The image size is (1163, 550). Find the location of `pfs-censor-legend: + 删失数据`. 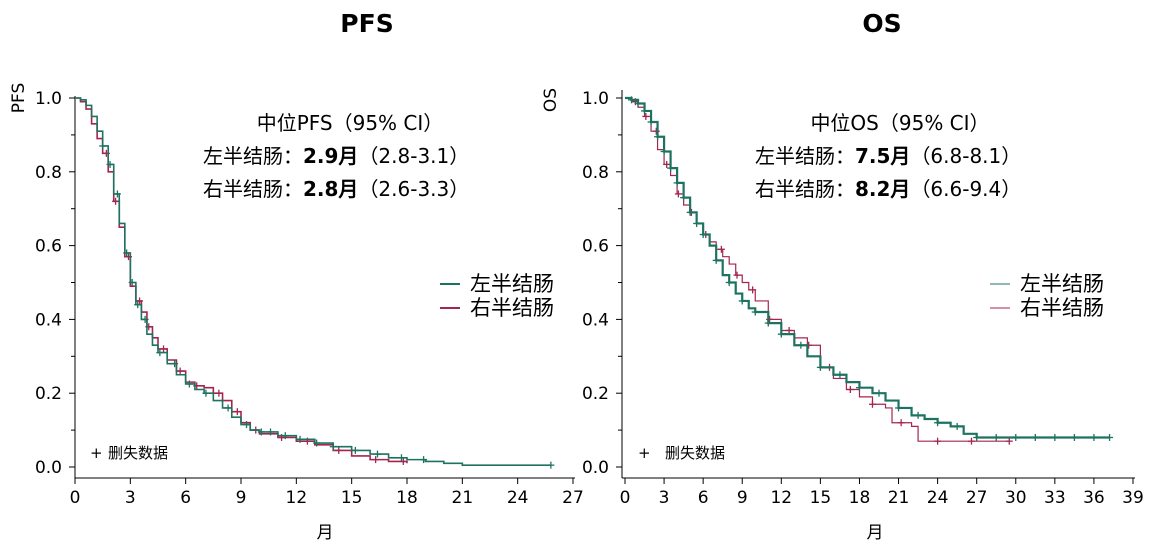

pfs-censor-legend: + 删失数据 is located at coordinates (129, 453).